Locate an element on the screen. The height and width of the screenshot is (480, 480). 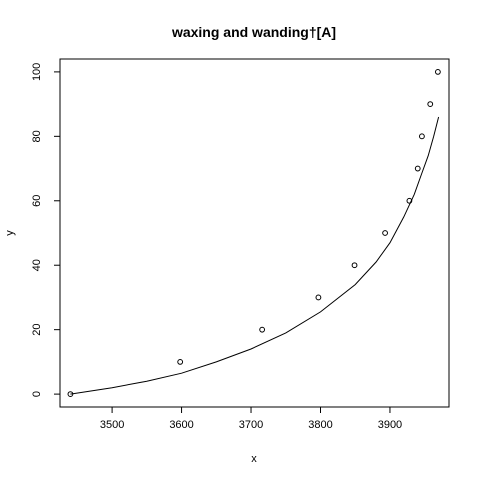
x-tick-label: 3800 is located at coordinates (320, 425).